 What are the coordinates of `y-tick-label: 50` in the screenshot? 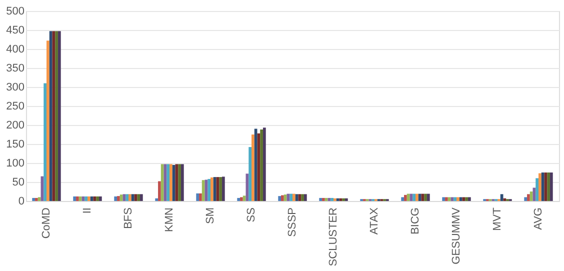 It's located at (18, 182).